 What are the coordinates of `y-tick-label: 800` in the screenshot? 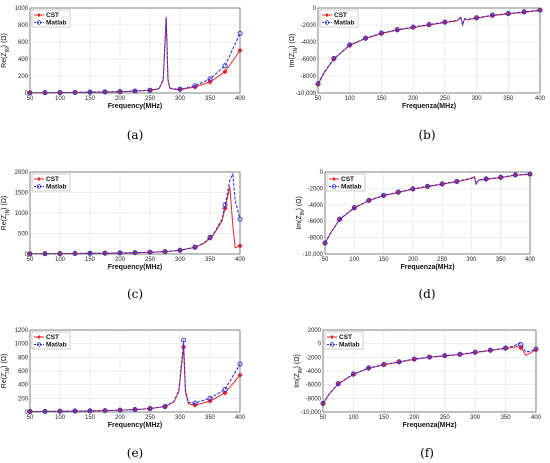 It's located at (23, 26).